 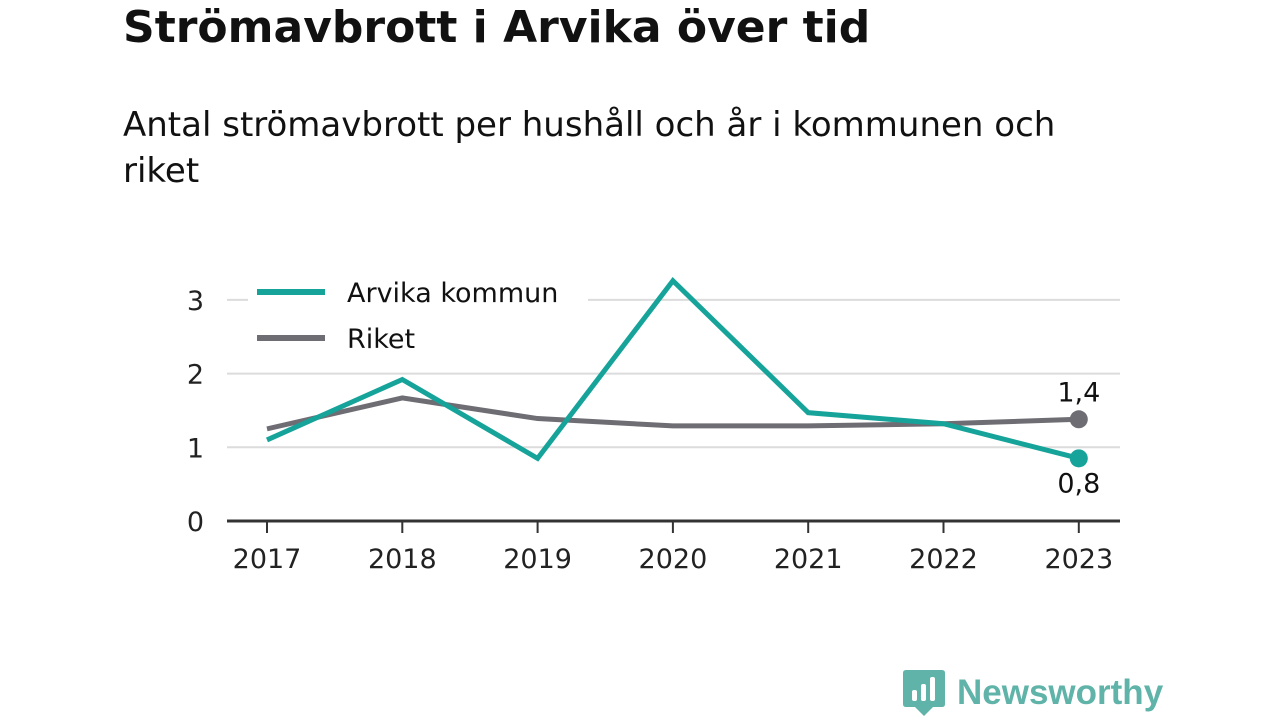 What do you see at coordinates (943, 559) in the screenshot?
I see `x-tick-label: 2022` at bounding box center [943, 559].